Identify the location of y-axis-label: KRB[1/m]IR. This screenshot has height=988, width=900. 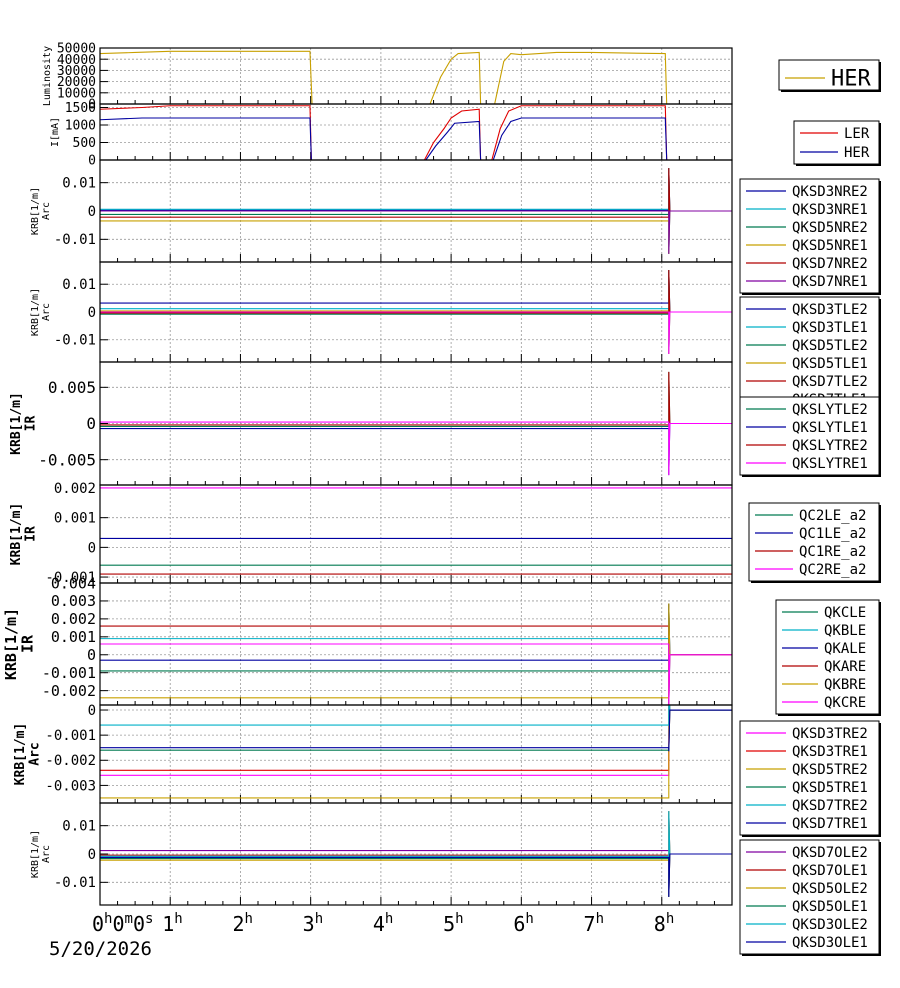
(23, 534).